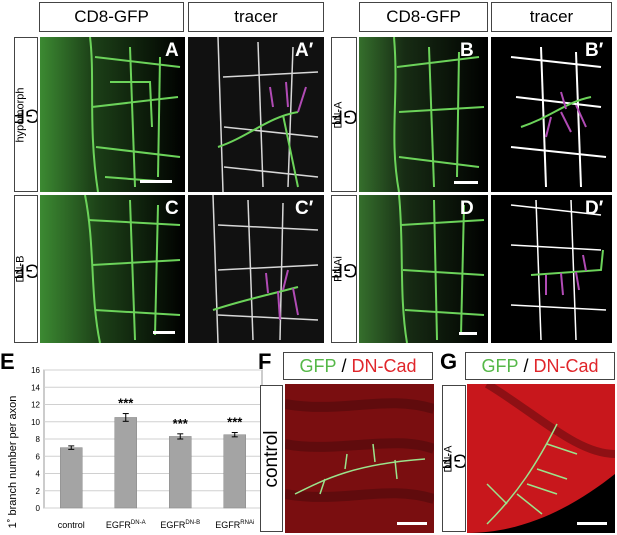 Image resolution: width=617 pixels, height=535 pixels. I want to click on row-label-egfr-dn-b: EGFRDN-B, so click(26, 269).